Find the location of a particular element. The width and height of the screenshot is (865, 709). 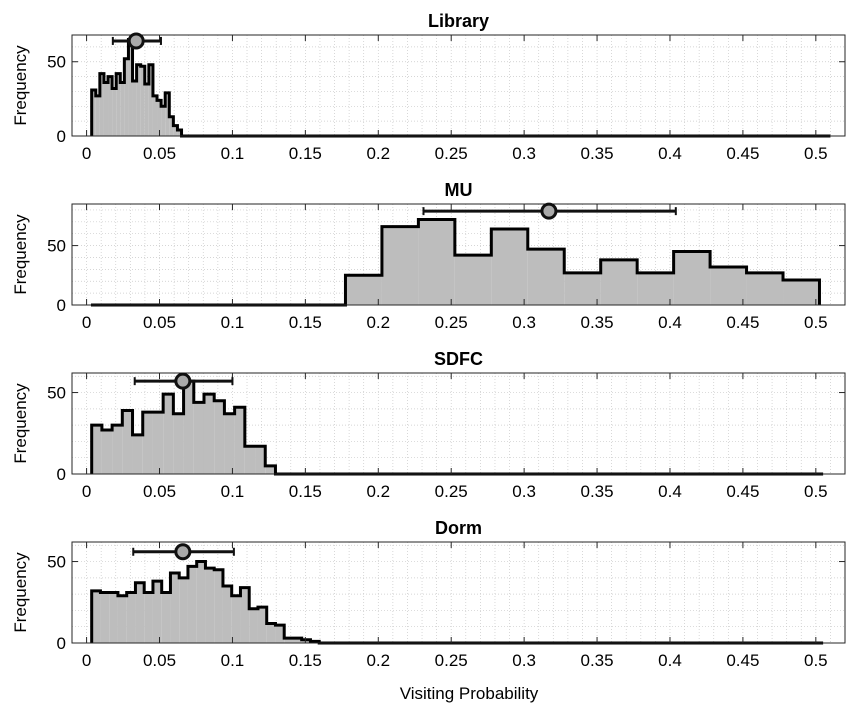

panel-title: SDFC is located at coordinates (458, 359).